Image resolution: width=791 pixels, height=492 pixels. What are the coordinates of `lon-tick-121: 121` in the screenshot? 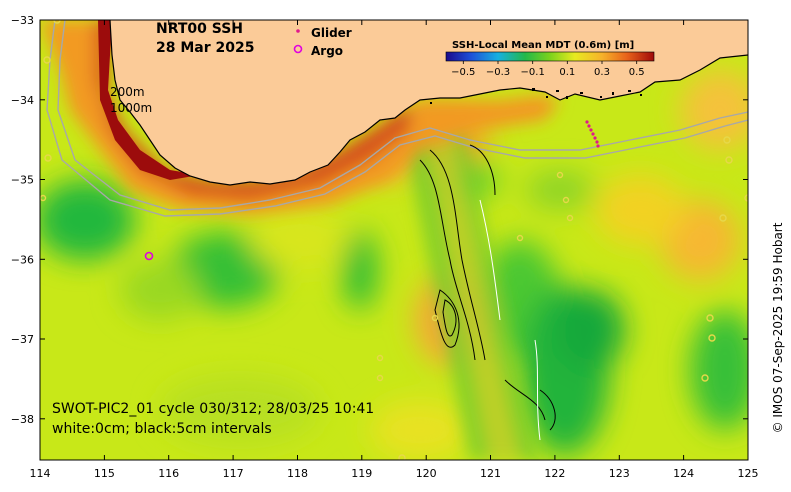 It's located at (490, 473).